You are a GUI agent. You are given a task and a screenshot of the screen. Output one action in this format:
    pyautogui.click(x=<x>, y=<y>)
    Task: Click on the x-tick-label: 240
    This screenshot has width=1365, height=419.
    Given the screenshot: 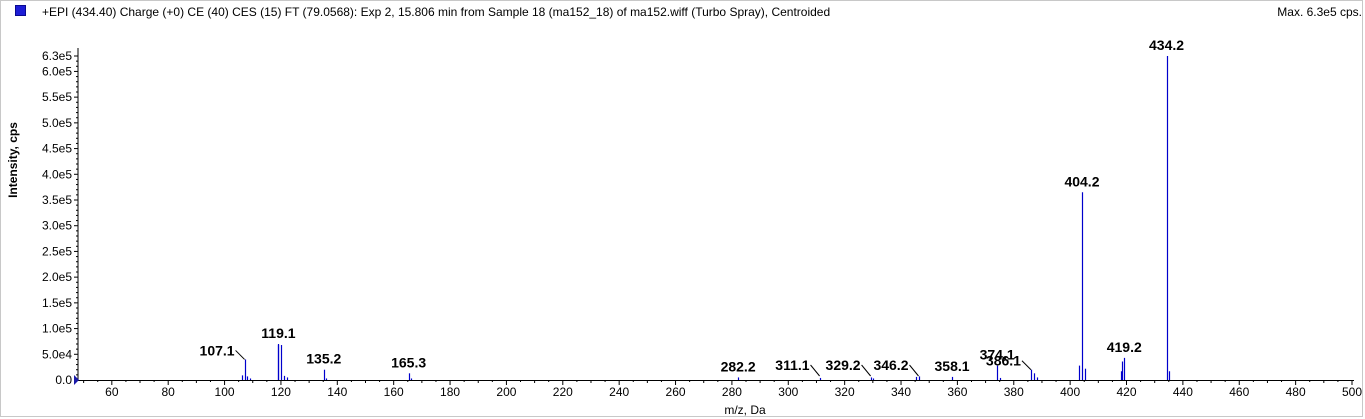 What is the action you would take?
    pyautogui.click(x=619, y=392)
    